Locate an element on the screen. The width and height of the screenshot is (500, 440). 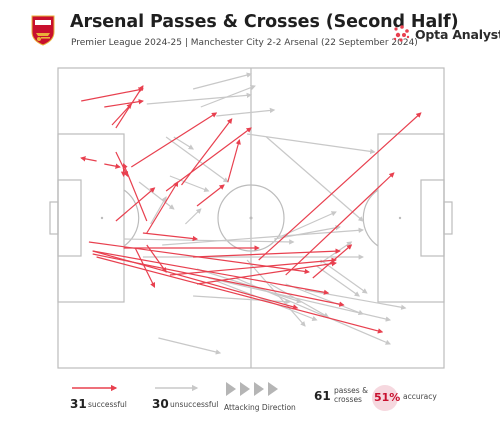
left-six-yard-box is located at coordinates (69, 218).